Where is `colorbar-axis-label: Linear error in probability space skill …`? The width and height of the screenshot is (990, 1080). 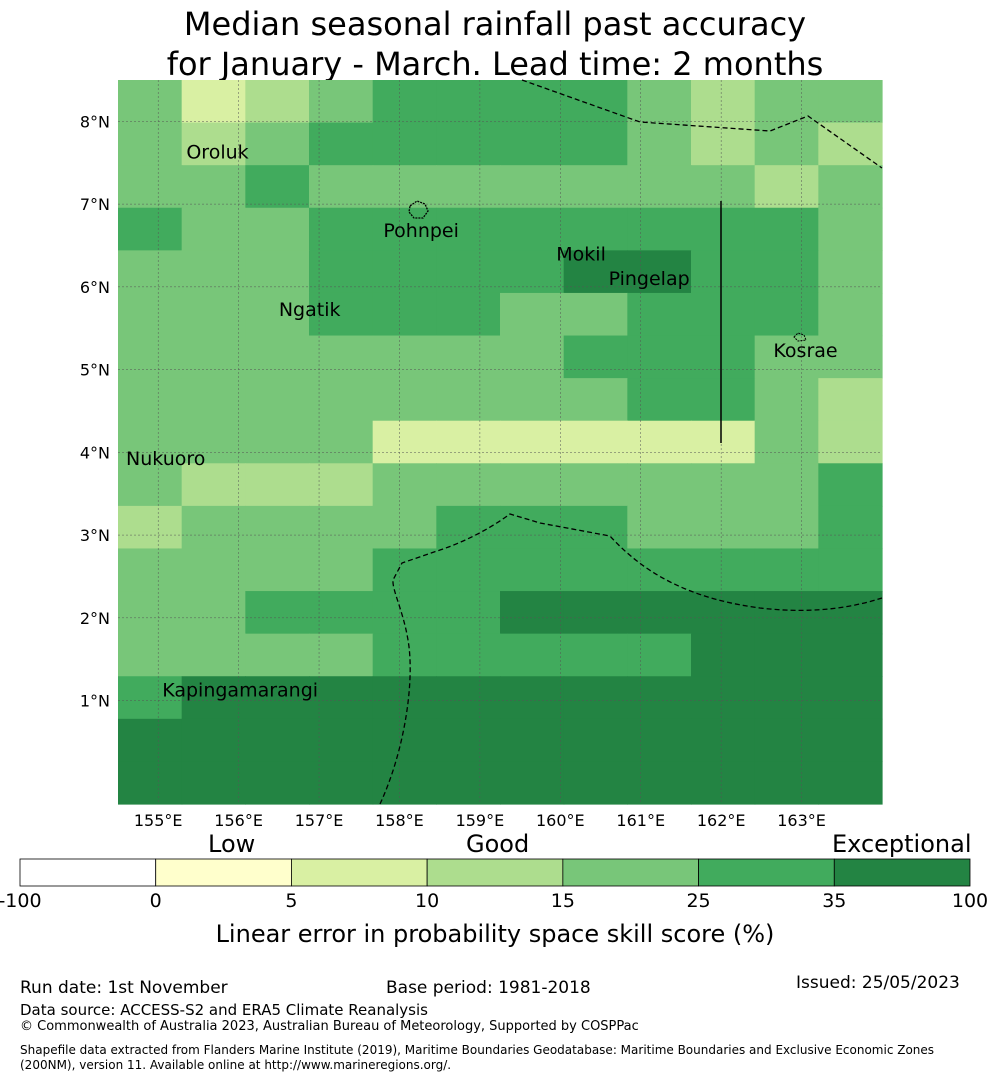 colorbar-axis-label: Linear error in probability space skill … is located at coordinates (495, 934).